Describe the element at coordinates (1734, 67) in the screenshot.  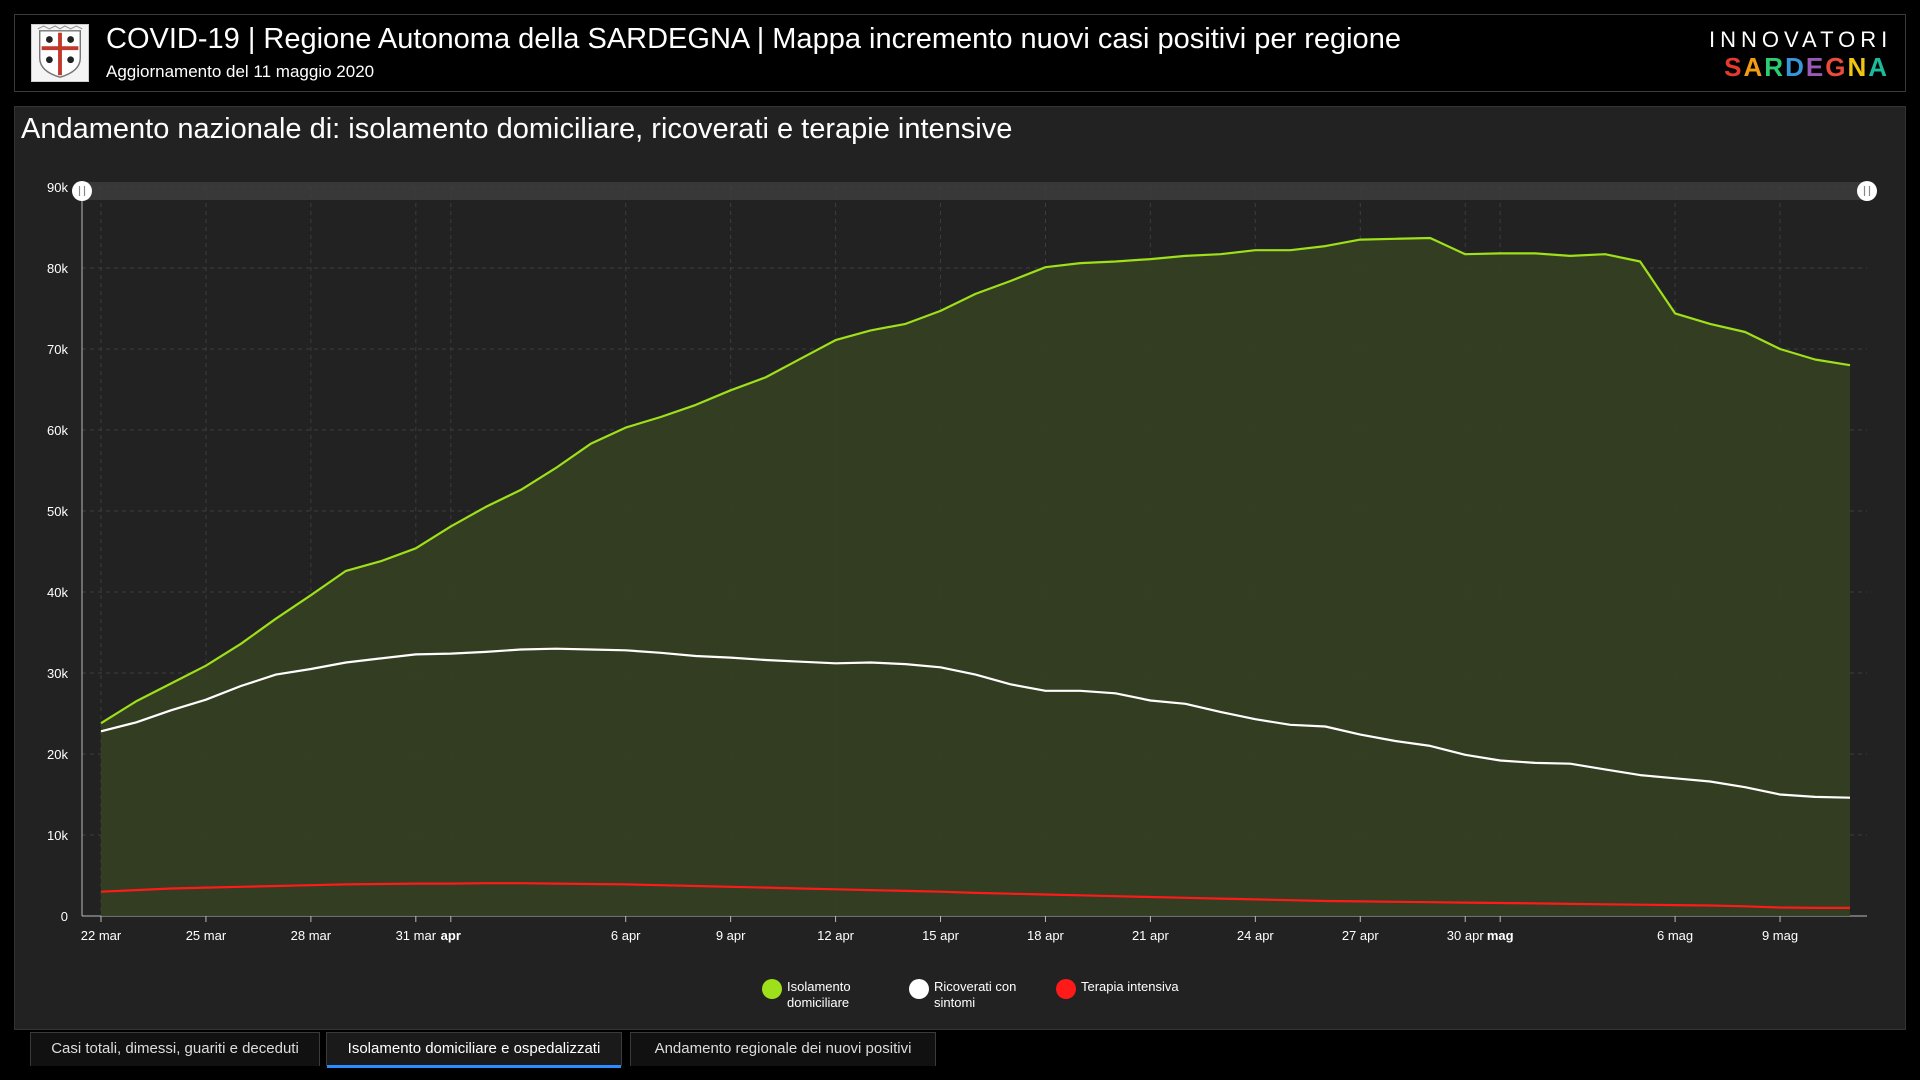
I see `logo-letter: S` at that location.